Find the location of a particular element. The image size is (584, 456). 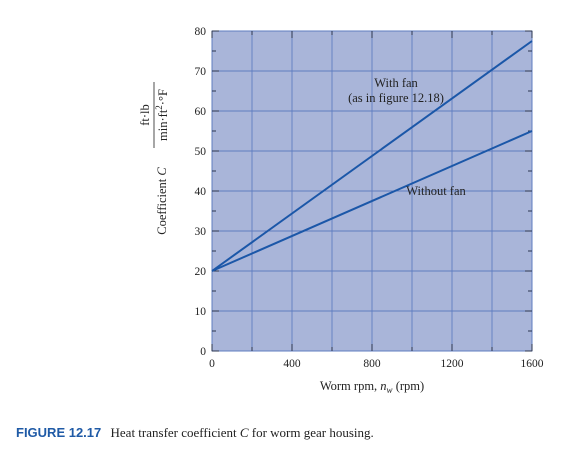

x-tick-label: 1600 is located at coordinates (532, 364).